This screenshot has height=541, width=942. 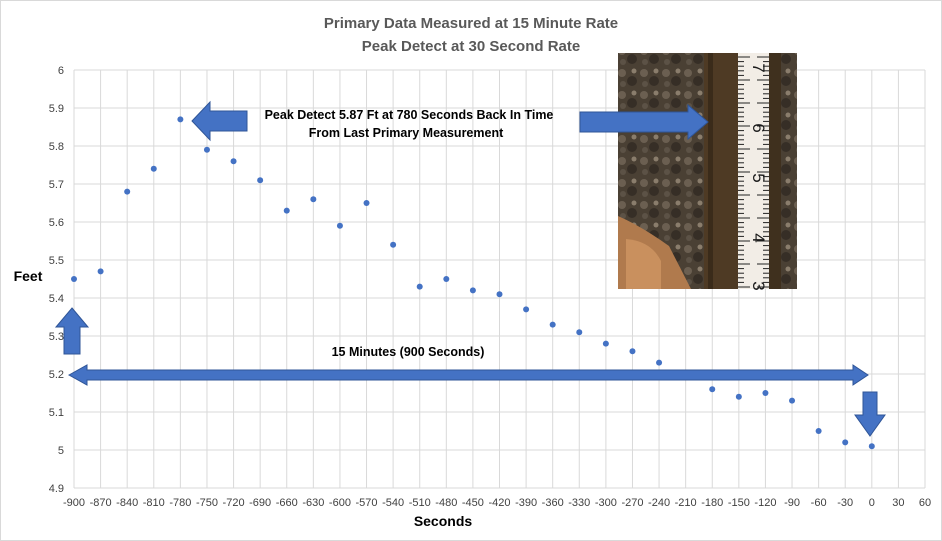 I want to click on ruler-number: 4, so click(x=758, y=237).